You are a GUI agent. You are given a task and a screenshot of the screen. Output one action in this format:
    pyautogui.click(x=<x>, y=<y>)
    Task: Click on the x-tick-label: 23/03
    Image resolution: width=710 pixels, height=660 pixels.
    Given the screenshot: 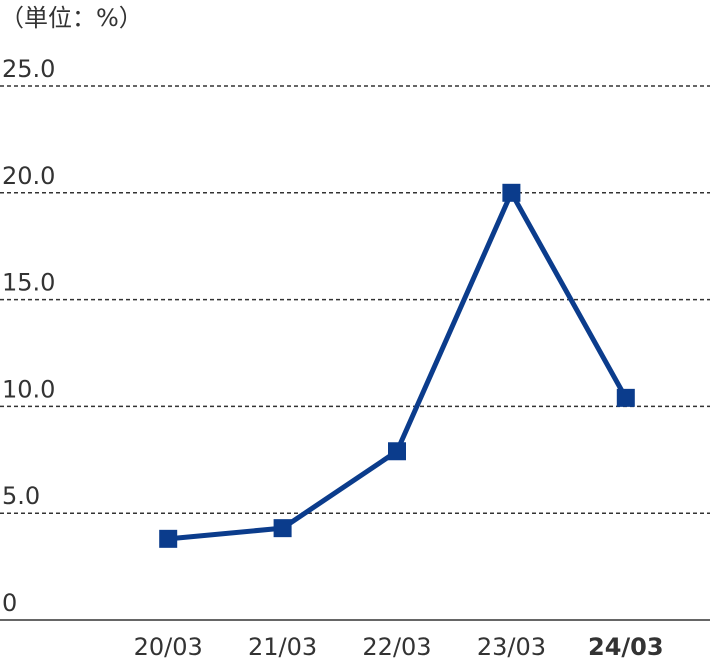 What is the action you would take?
    pyautogui.click(x=511, y=646)
    